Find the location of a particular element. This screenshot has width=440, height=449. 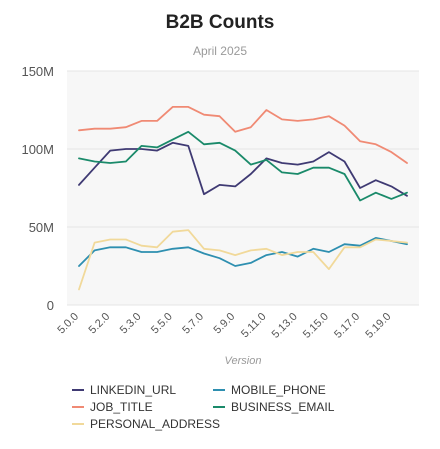

x-tick-label: 5.7.0 is located at coordinates (193, 324).